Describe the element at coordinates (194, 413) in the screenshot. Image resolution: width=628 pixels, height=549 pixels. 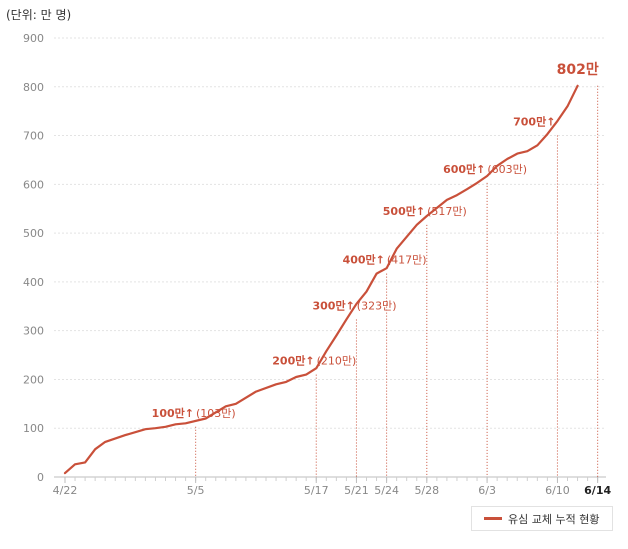
I see `milestone-label: 100만↑ (103만)` at that location.